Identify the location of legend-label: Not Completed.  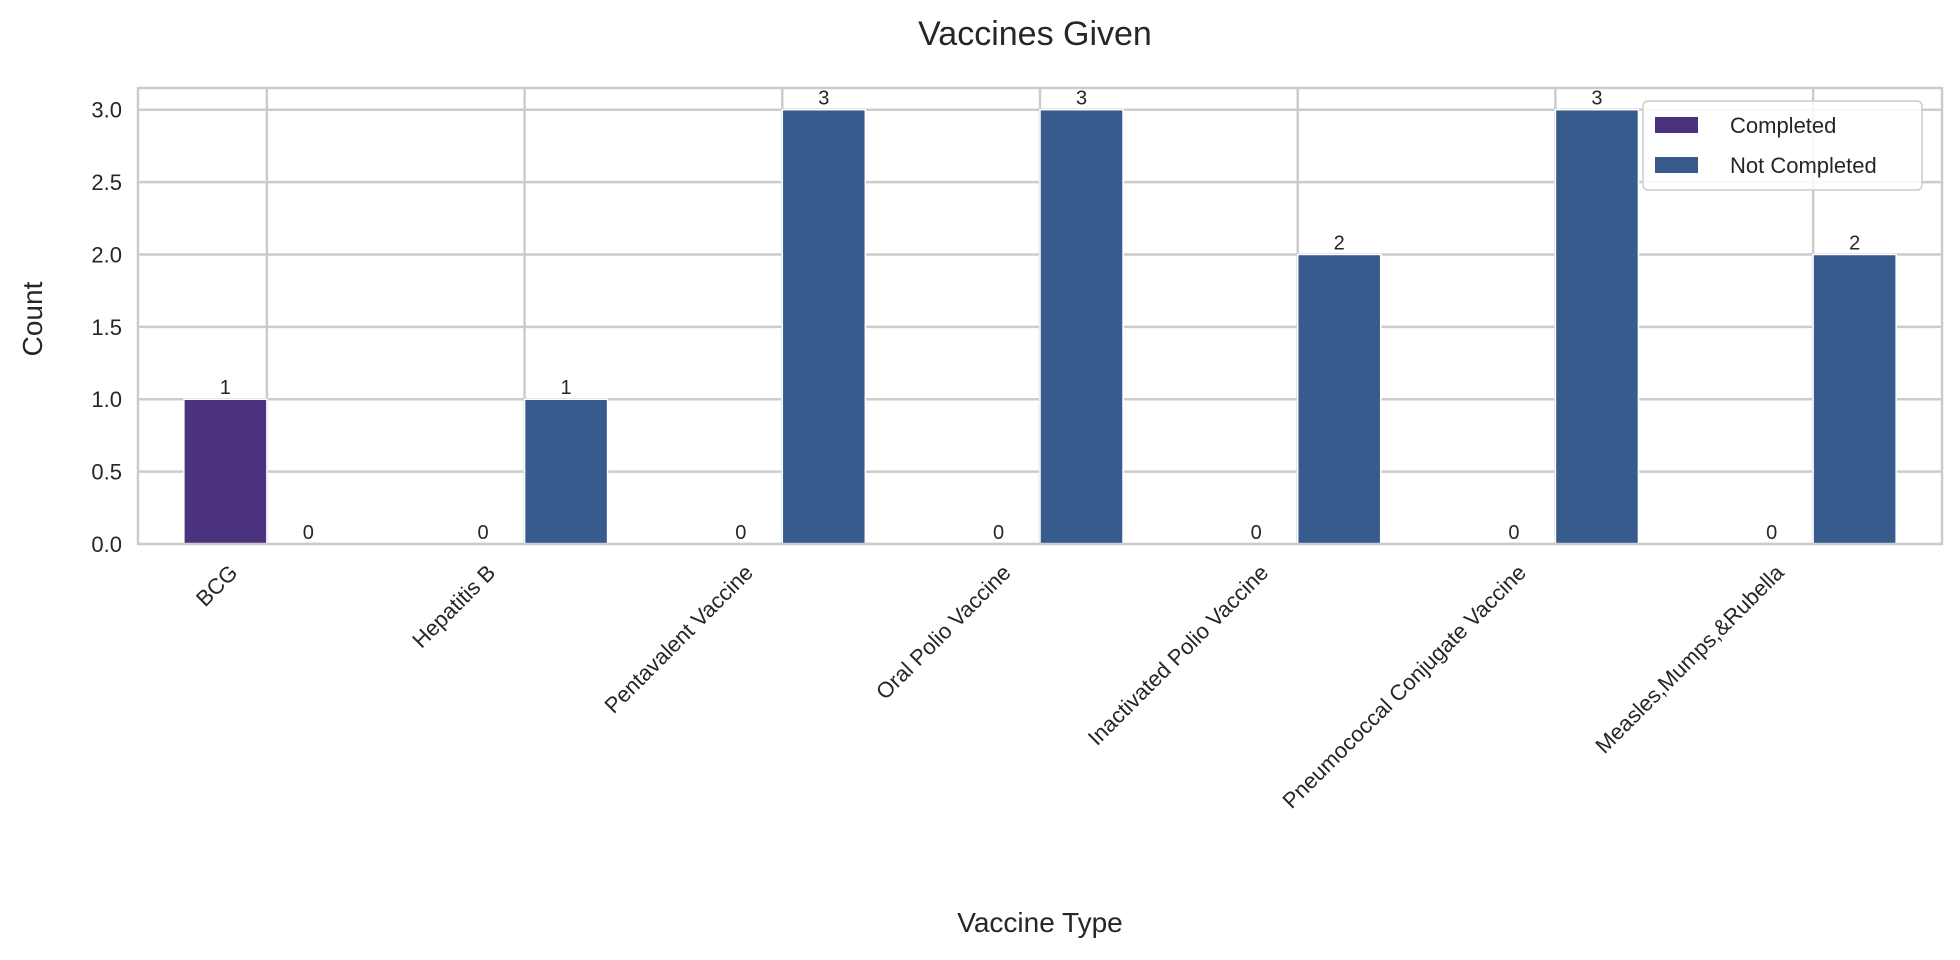
(1803, 165).